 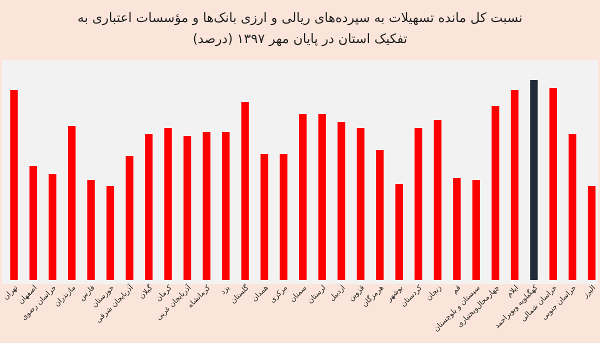 What do you see at coordinates (300, 29) in the screenshot?
I see `chart-title: نسبت کل مانده تسهیلات به سپرده‌های ریالی و ارزی بانک‌ها و مؤسسات اعتباری به تفکیک استان در پایان مهر ۱۳۹۷ (درصد)` at bounding box center [300, 29].